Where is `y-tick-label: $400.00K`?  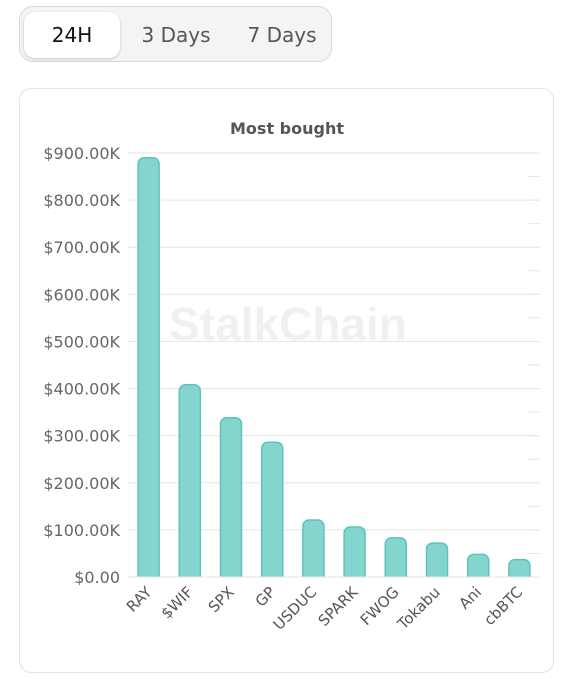 y-tick-label: $400.00K is located at coordinates (81, 389).